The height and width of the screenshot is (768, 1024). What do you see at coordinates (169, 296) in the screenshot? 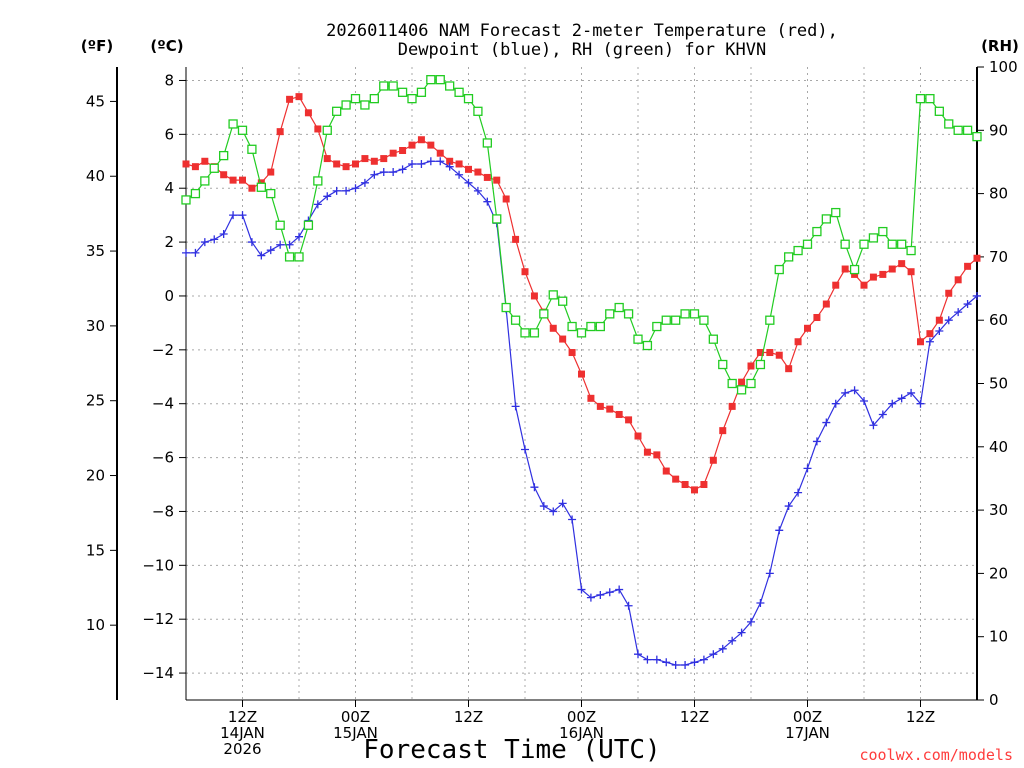
I see `celsius-tick-label: 0` at bounding box center [169, 296].